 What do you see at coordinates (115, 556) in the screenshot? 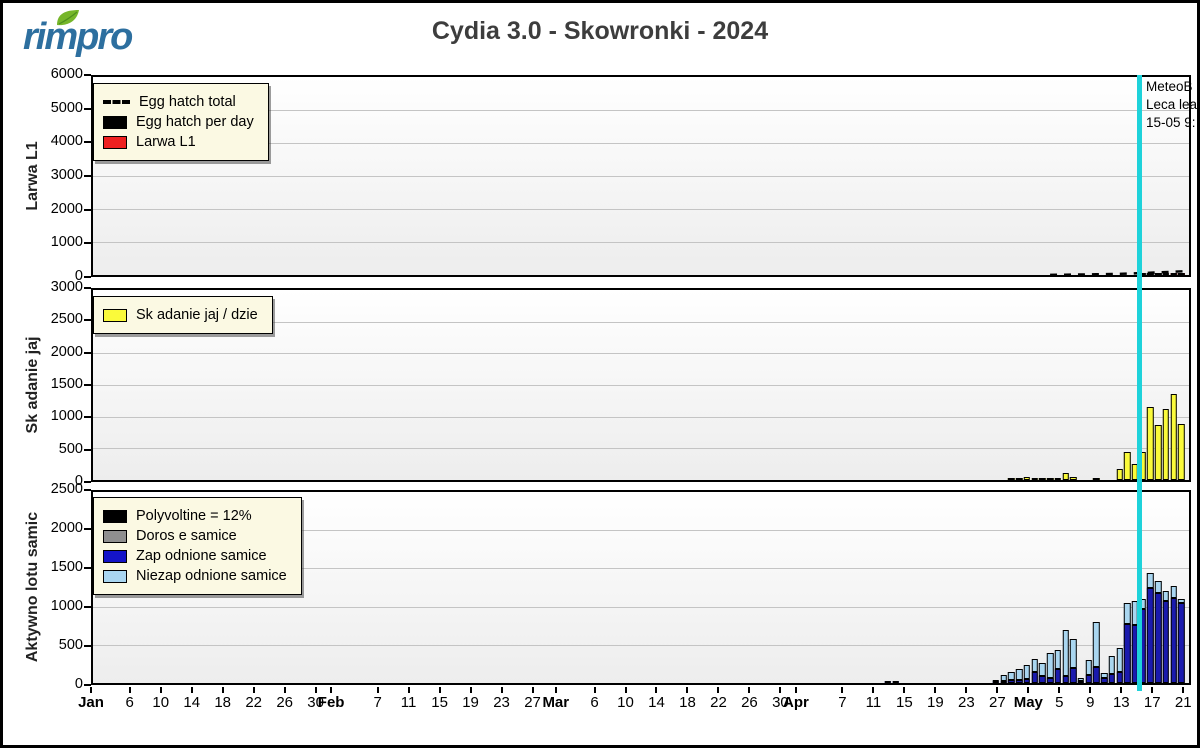
I see `blue-swatch-icon` at bounding box center [115, 556].